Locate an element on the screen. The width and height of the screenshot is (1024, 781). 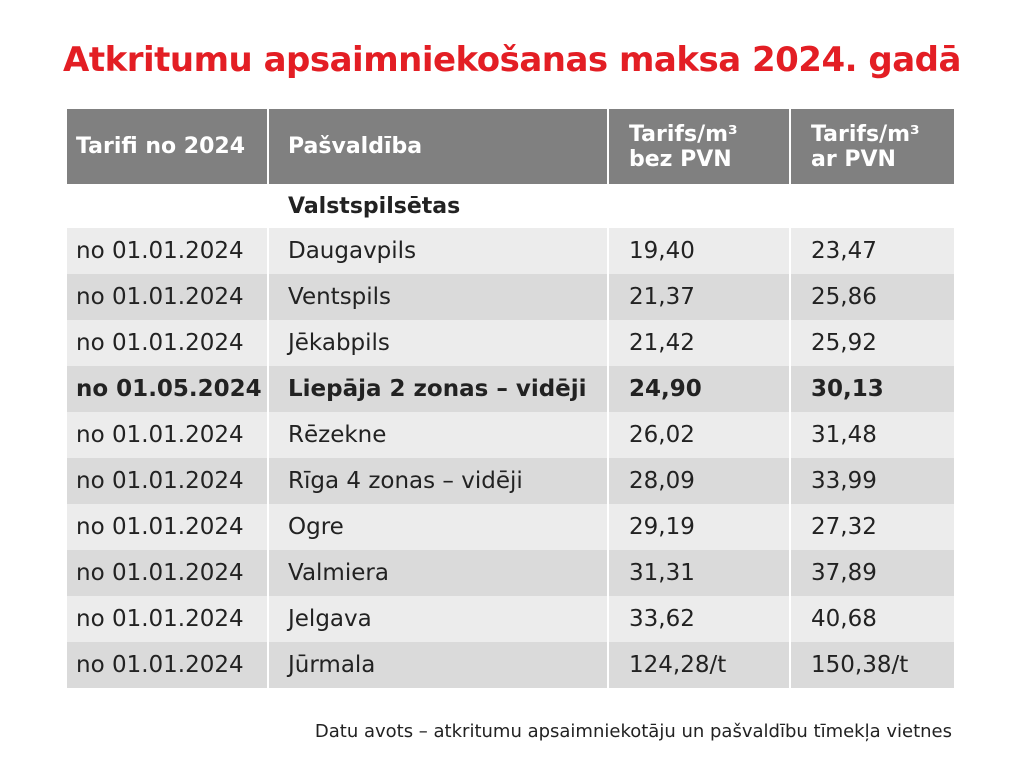
tariff-incl-vat-cell: 27,32 is located at coordinates (871, 527).